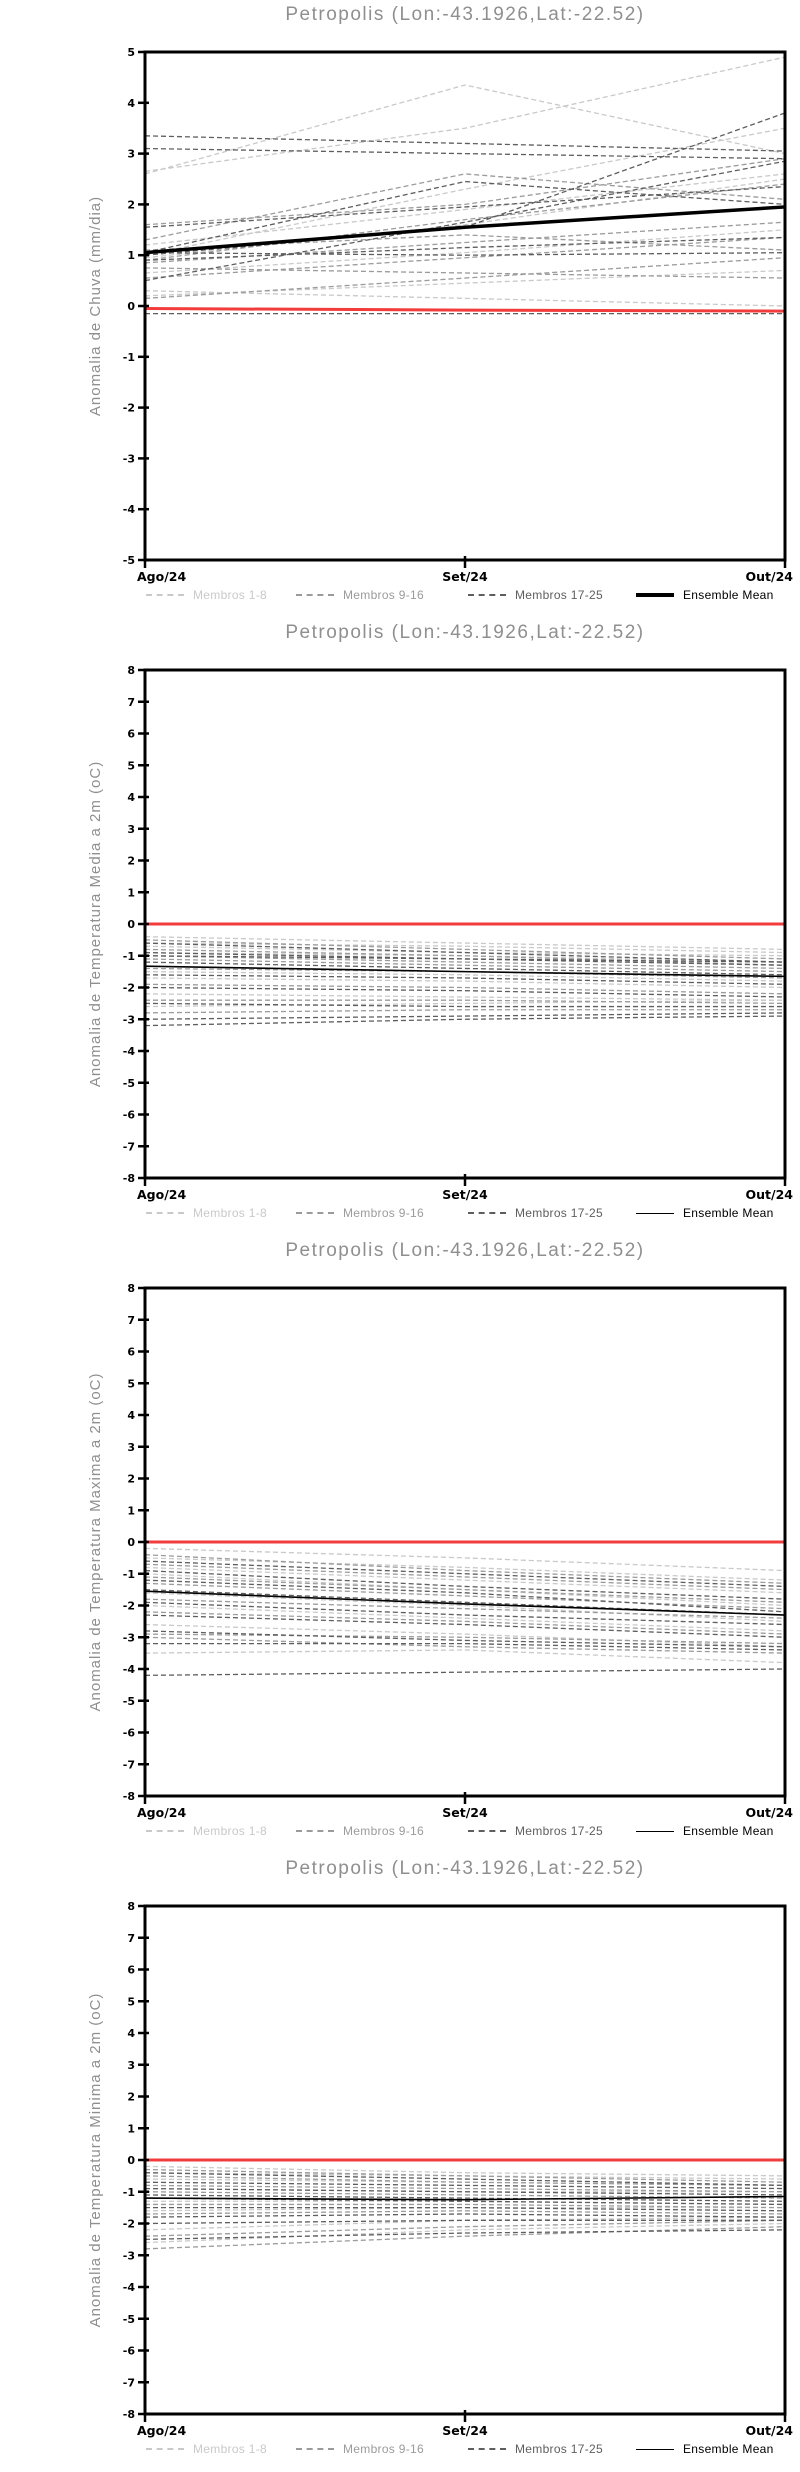 This screenshot has width=800, height=2472. I want to click on y-tick-label: 6, so click(131, 1352).